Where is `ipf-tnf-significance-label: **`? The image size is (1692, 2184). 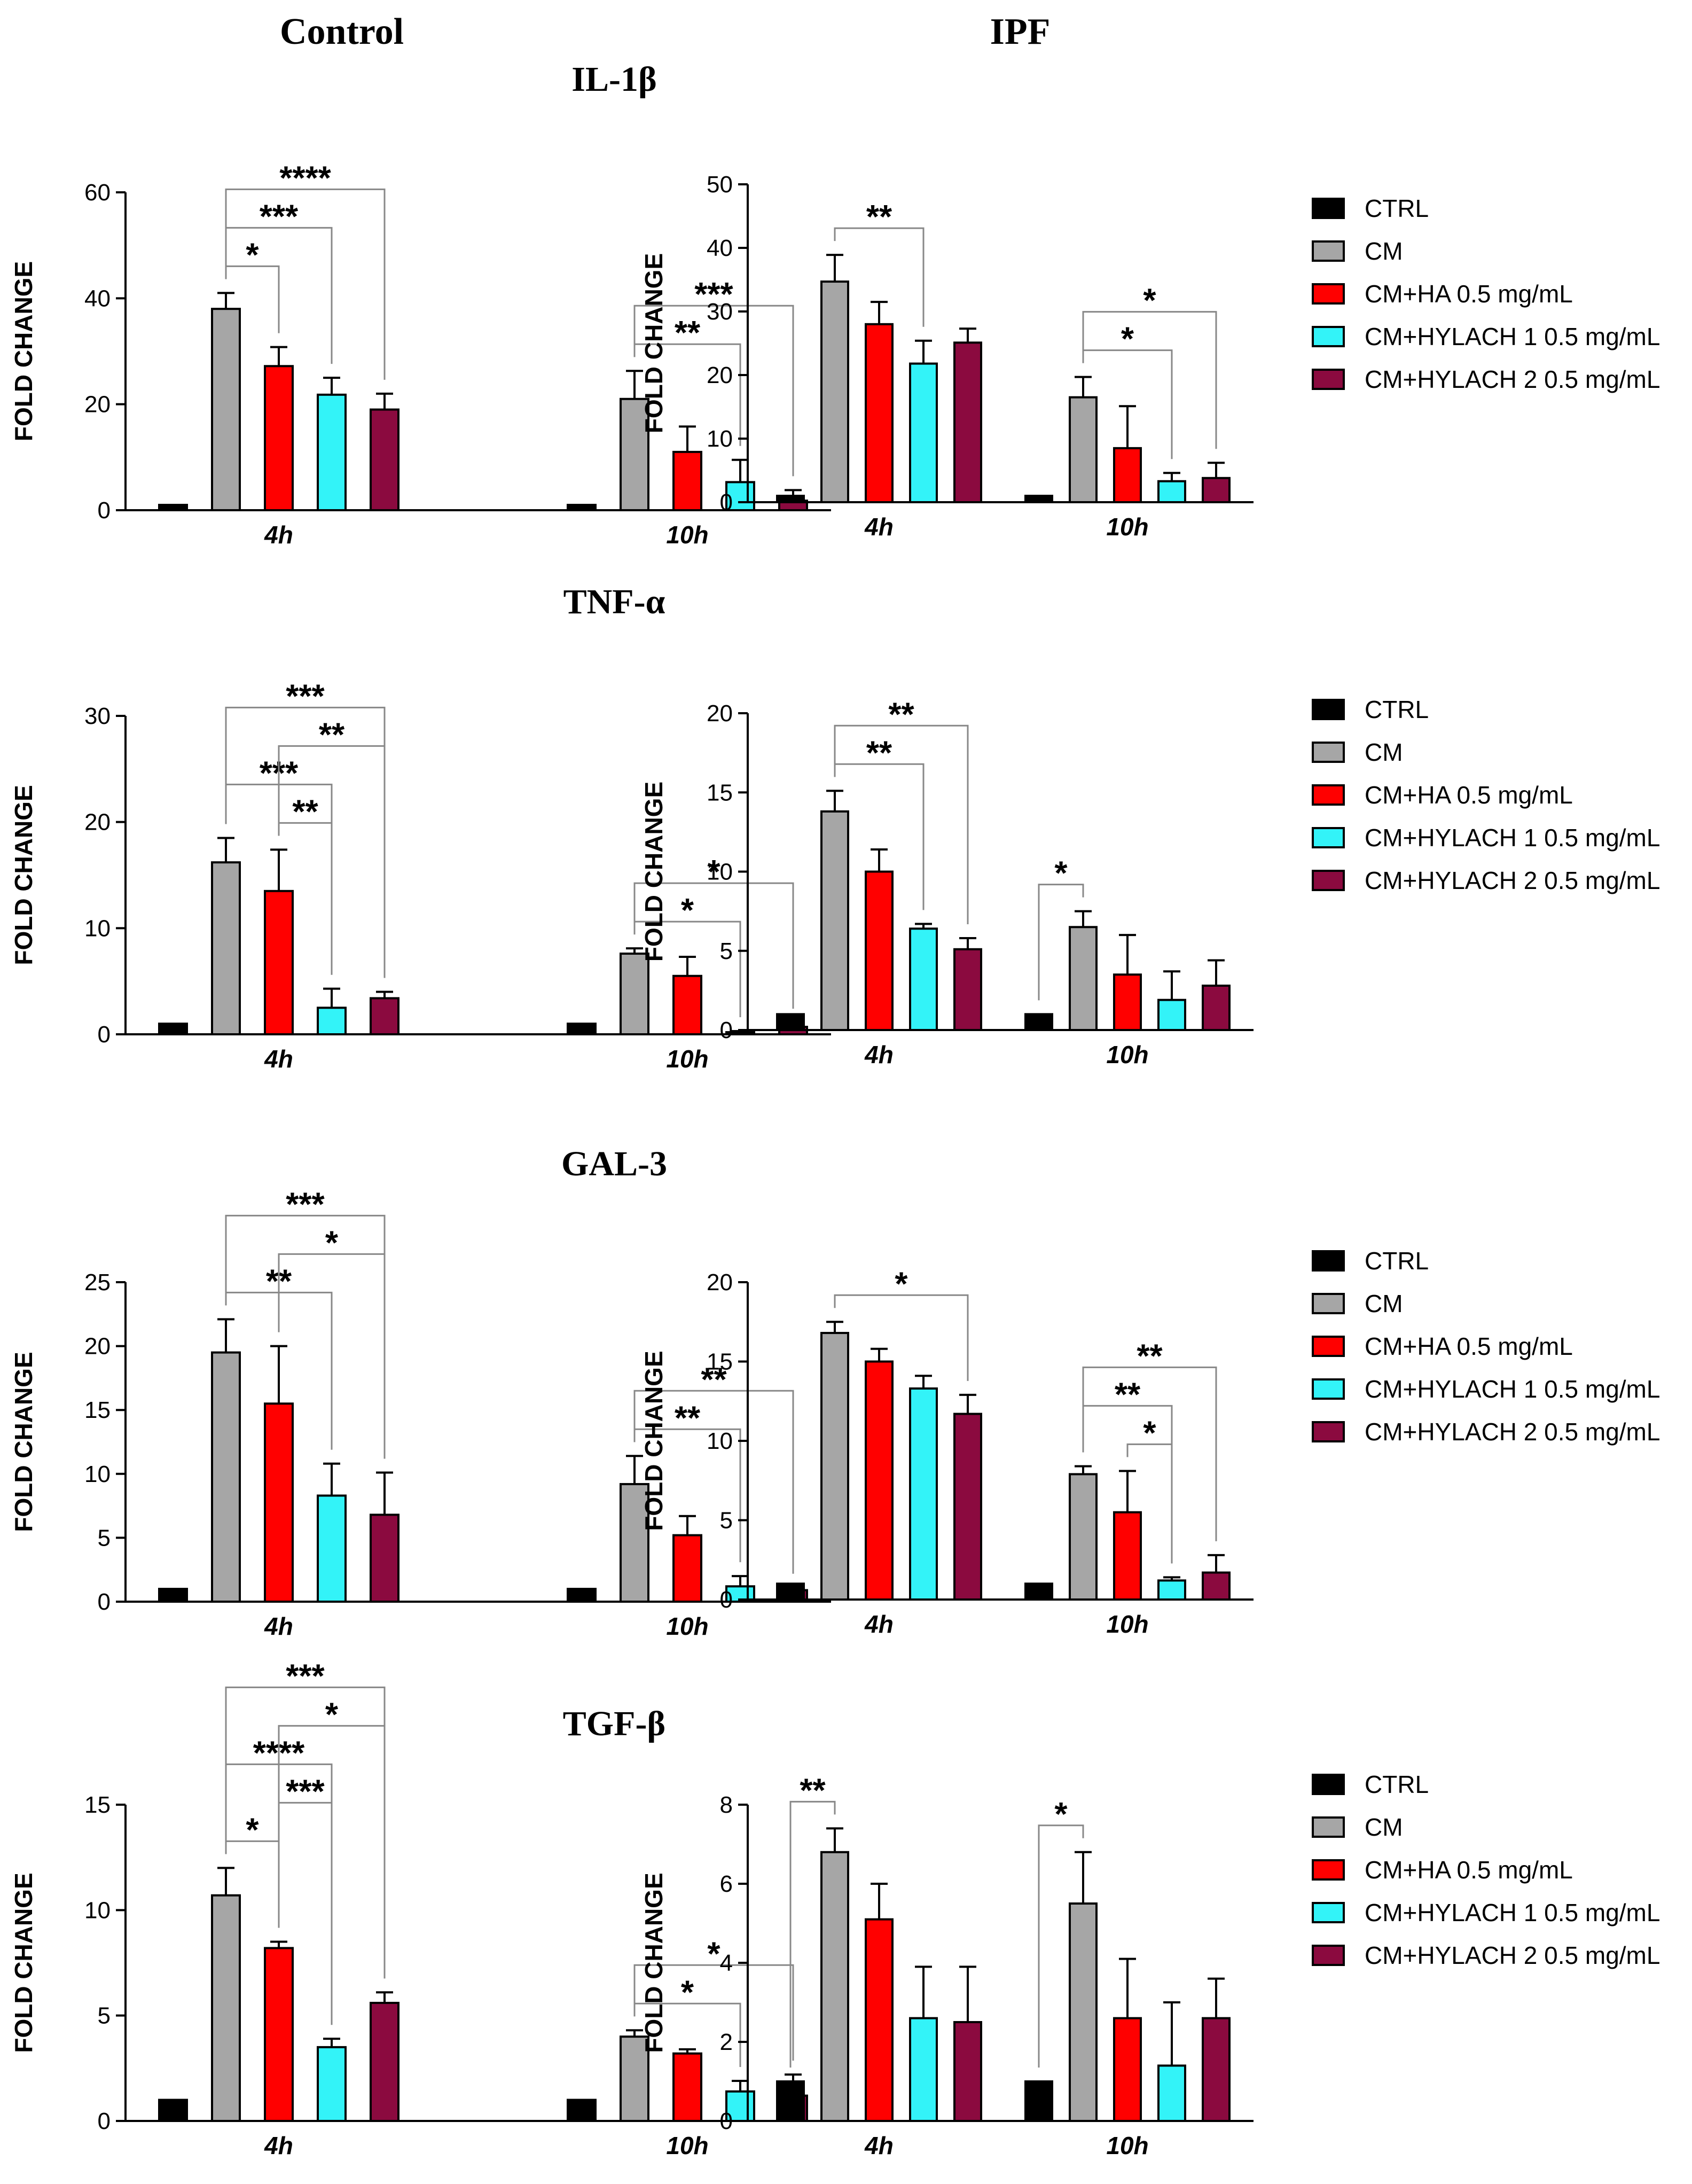
ipf-tnf-significance-label: ** is located at coordinates (879, 753).